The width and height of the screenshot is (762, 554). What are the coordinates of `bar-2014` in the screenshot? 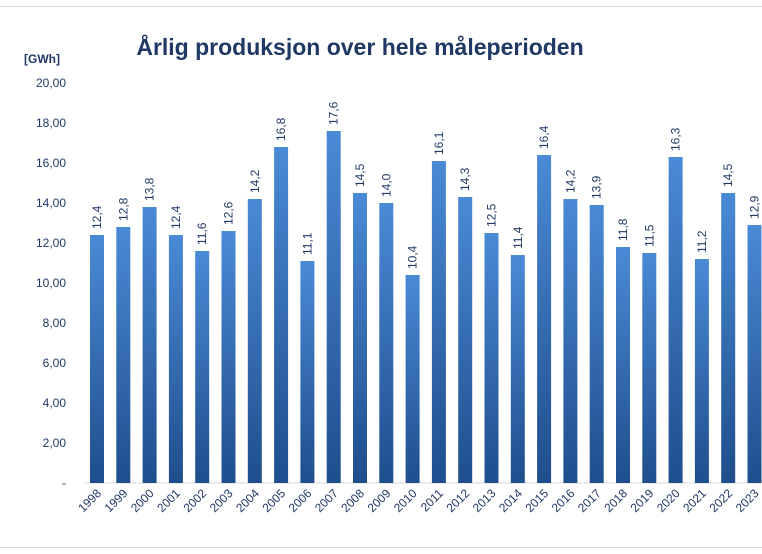 It's located at (517, 369).